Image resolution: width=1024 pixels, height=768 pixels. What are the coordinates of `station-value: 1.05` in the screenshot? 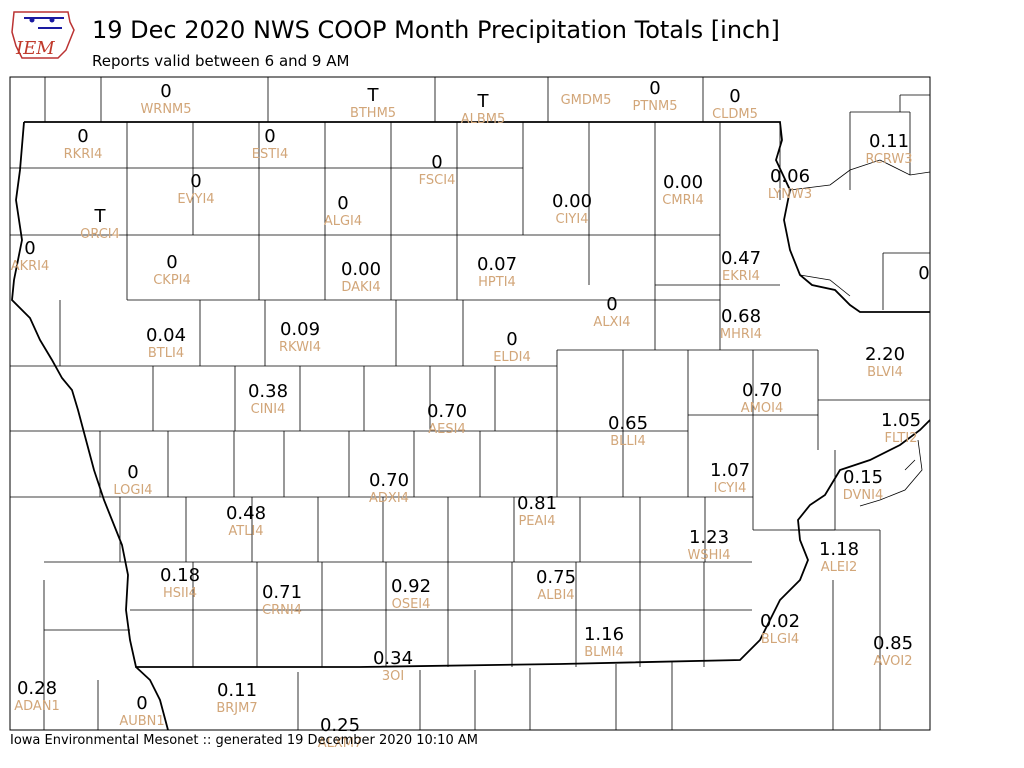 It's located at (901, 420).